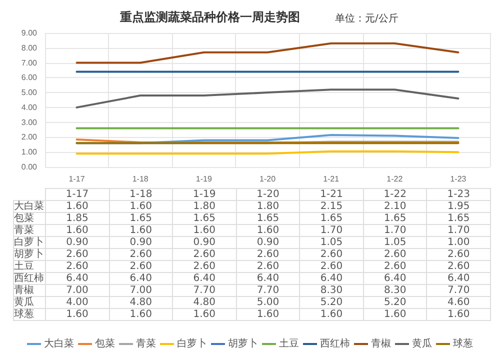 The image size is (500, 360). What do you see at coordinates (268, 98) in the screenshot?
I see `line-series` at bounding box center [268, 98].